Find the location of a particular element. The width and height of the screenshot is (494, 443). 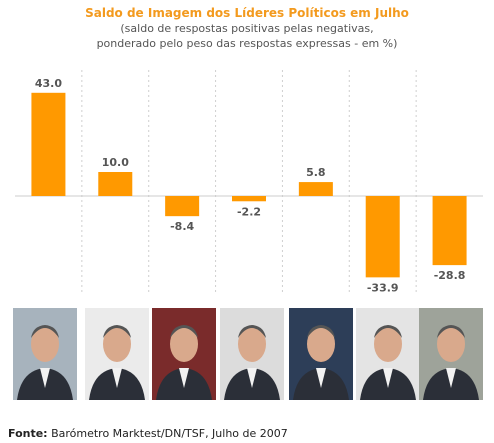

source-label: Fonte: is located at coordinates (28, 433).